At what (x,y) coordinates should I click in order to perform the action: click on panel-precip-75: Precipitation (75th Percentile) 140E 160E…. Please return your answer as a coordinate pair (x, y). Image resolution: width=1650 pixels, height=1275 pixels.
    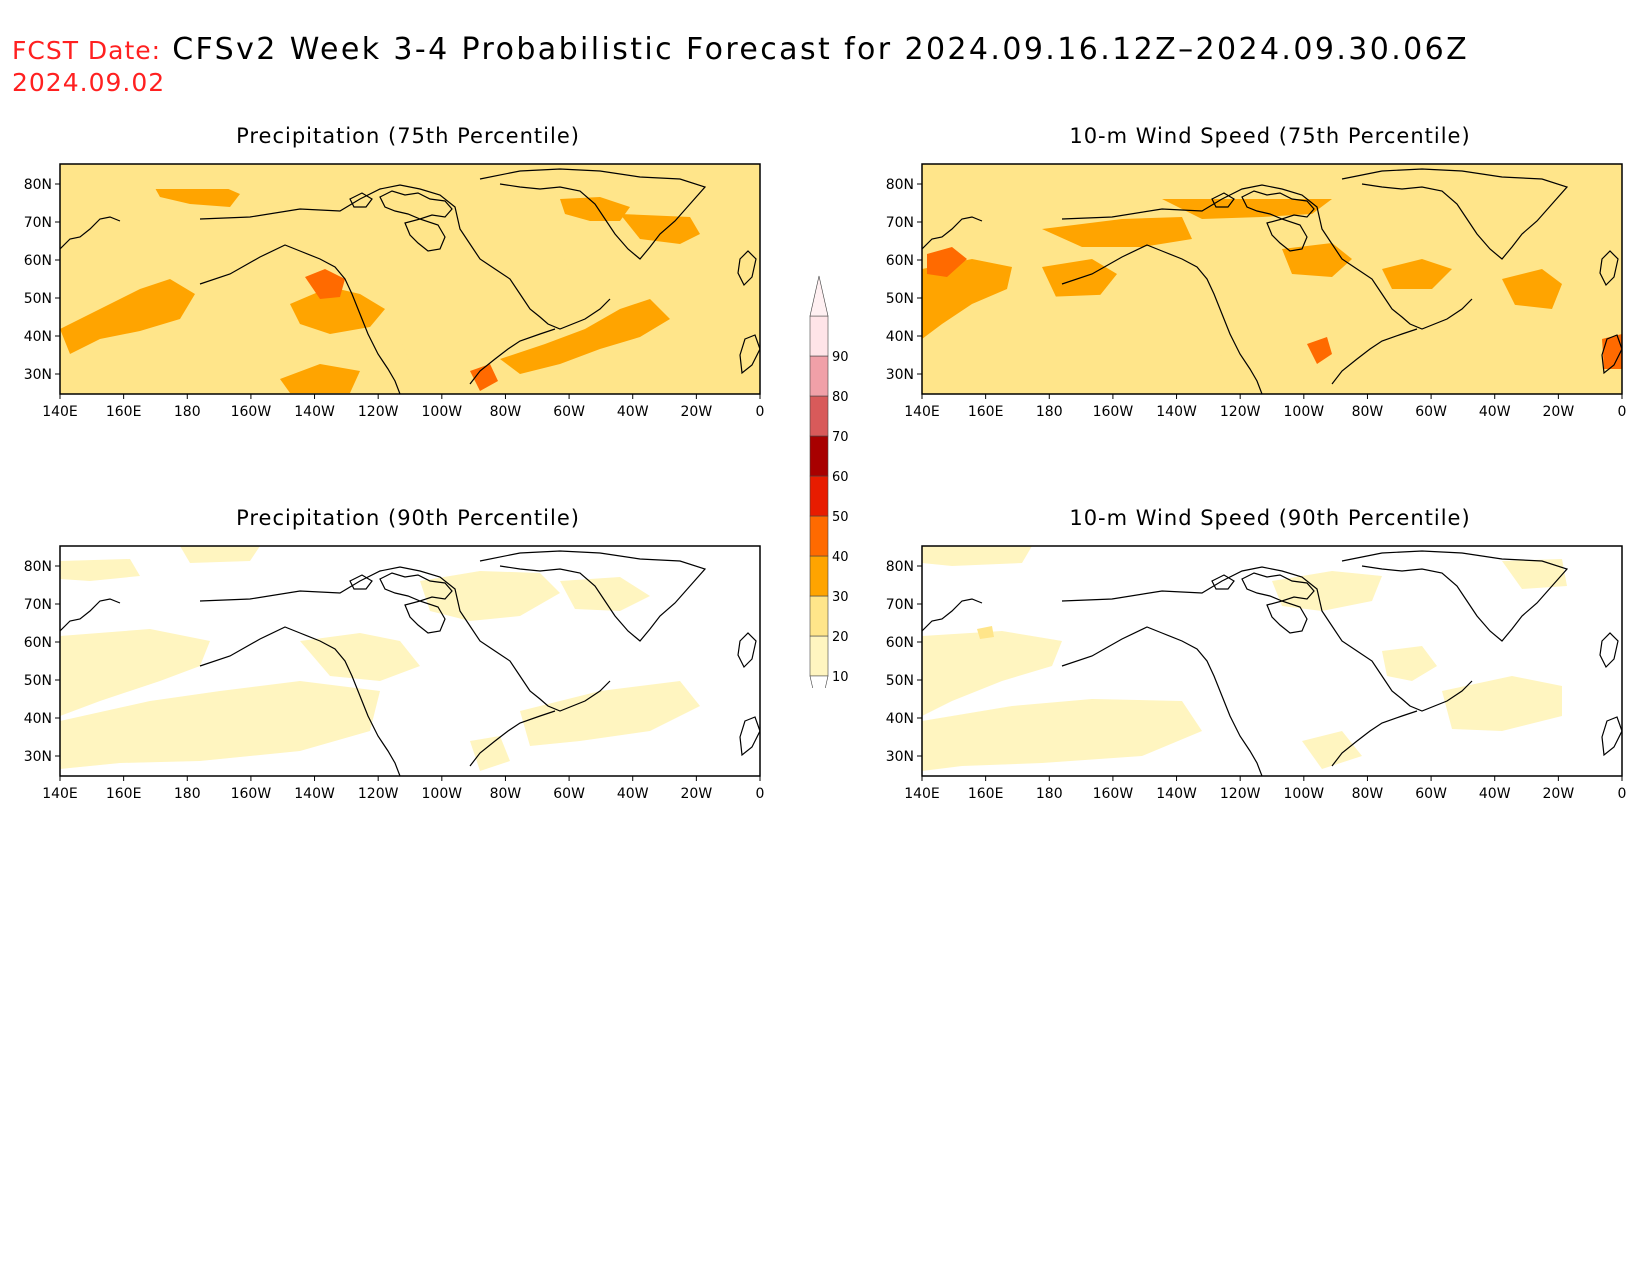
    Looking at the image, I should click on (400, 289).